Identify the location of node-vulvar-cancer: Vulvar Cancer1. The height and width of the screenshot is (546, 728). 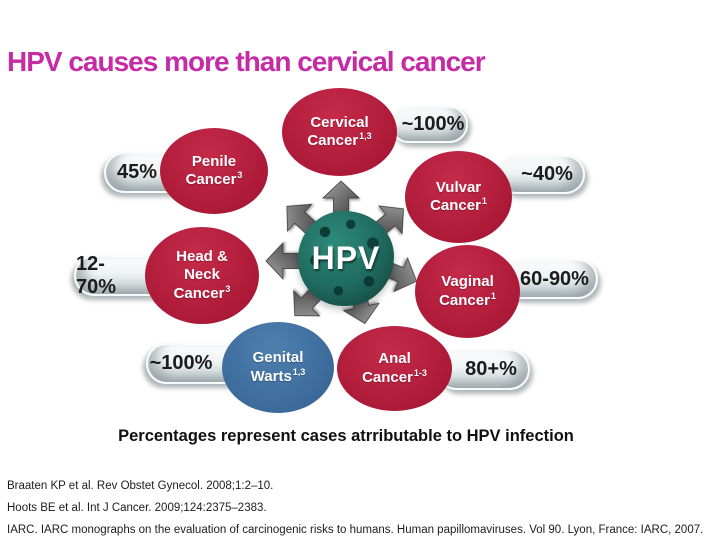
(458, 197).